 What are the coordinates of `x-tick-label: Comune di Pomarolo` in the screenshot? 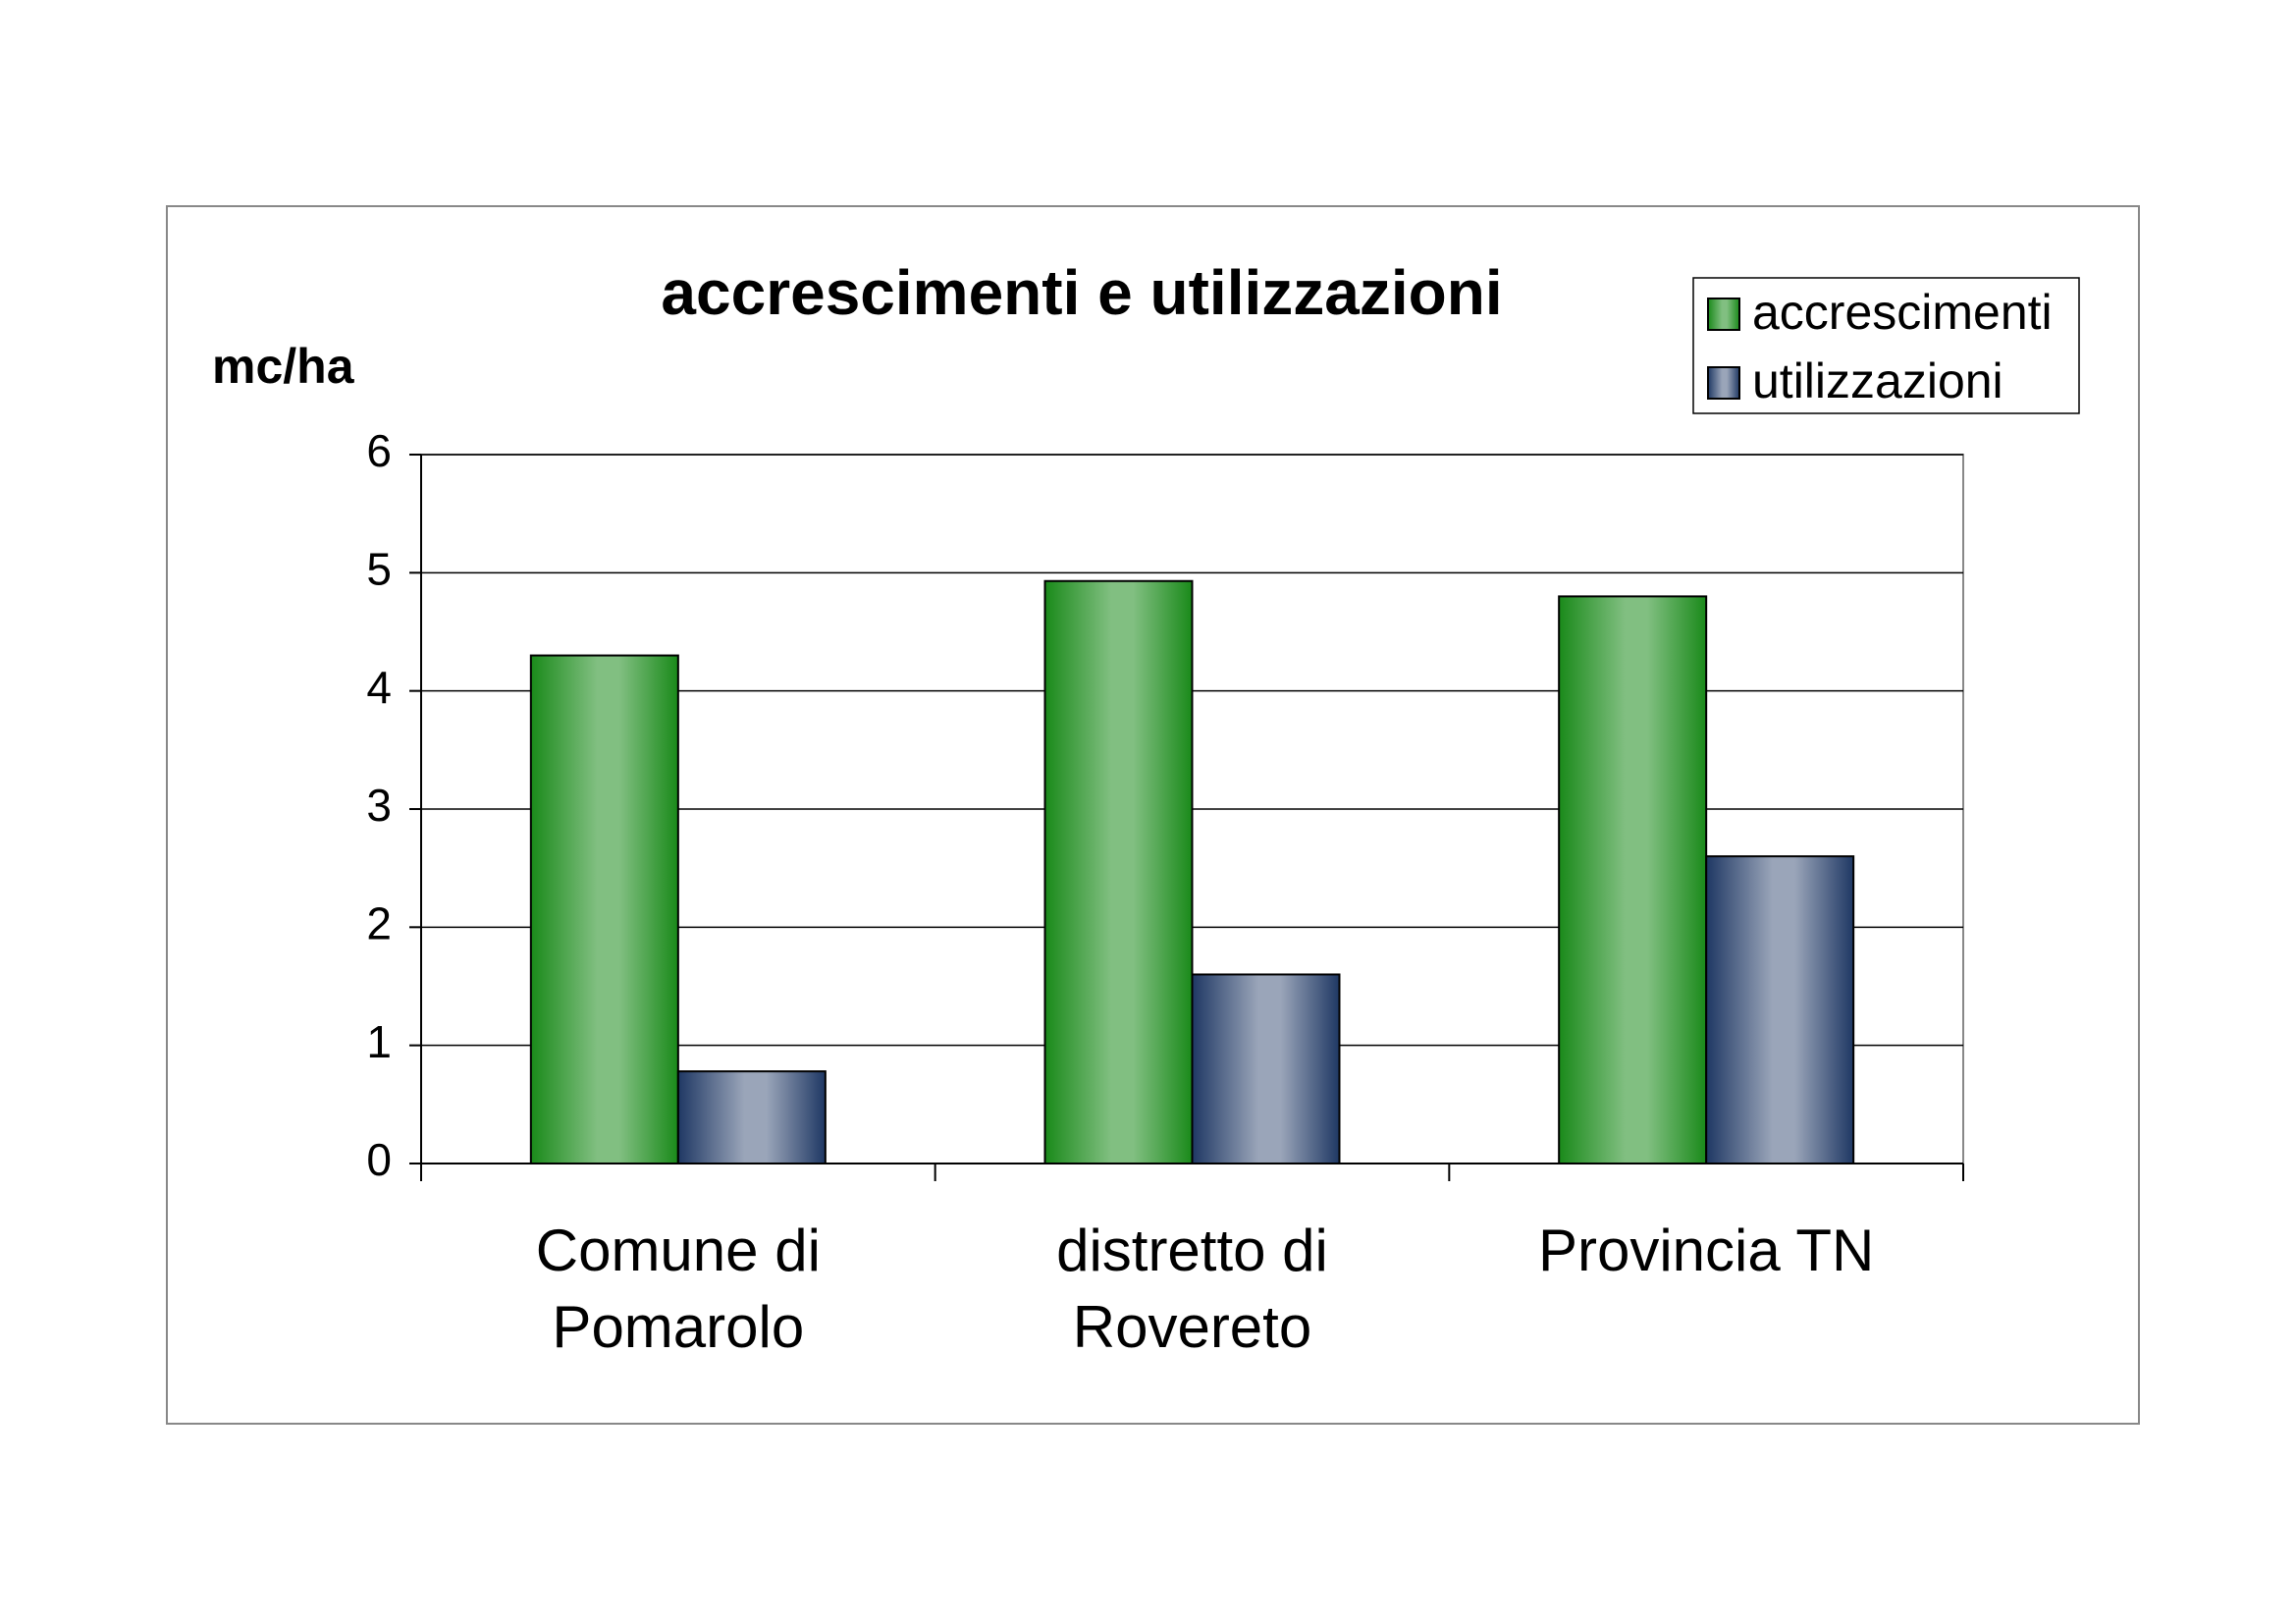 It's located at (678, 1289).